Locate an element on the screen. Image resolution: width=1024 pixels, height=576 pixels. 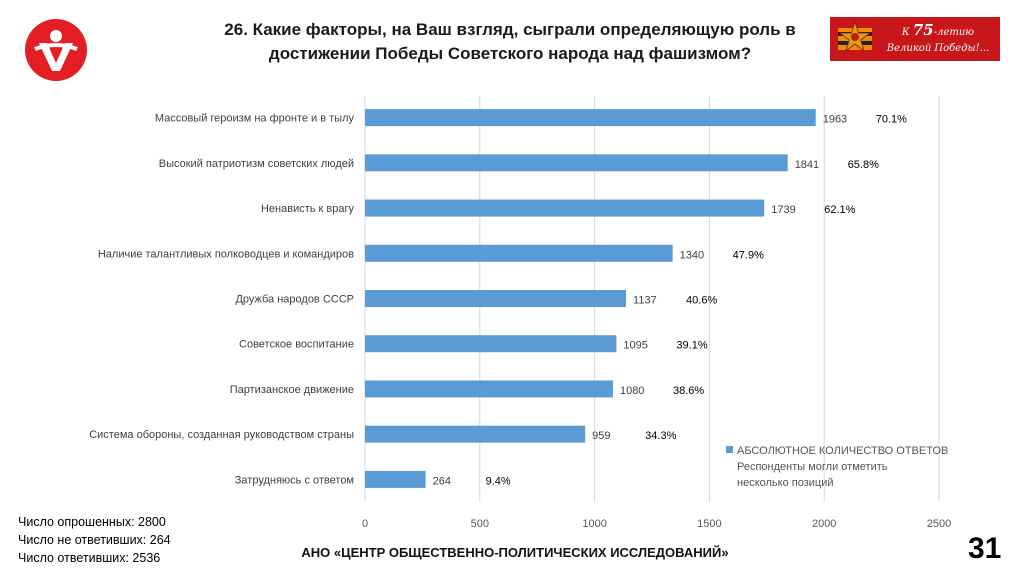
category-label: Партизанское движение is located at coordinates (292, 390).